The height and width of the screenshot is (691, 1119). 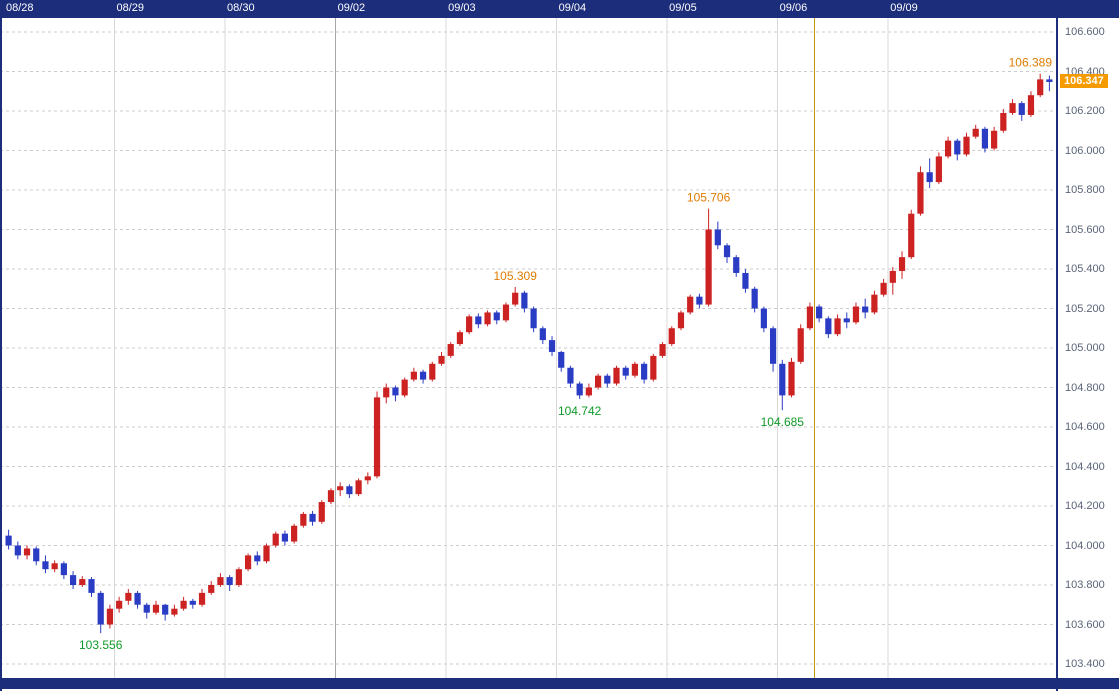 What do you see at coordinates (683, 8) in the screenshot?
I see `date-label: 09/05` at bounding box center [683, 8].